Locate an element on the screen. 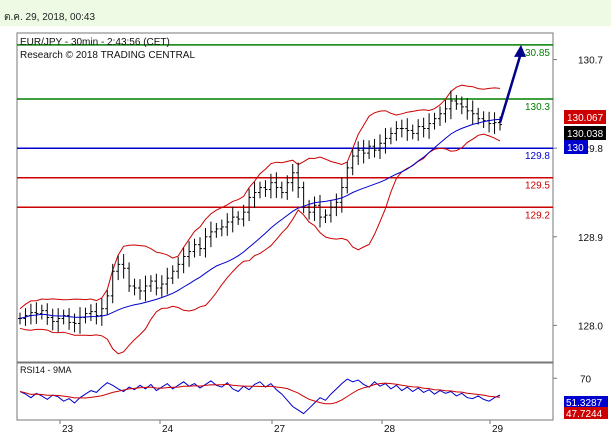 The width and height of the screenshot is (611, 446). y-tick-label: 129.8 is located at coordinates (590, 149).